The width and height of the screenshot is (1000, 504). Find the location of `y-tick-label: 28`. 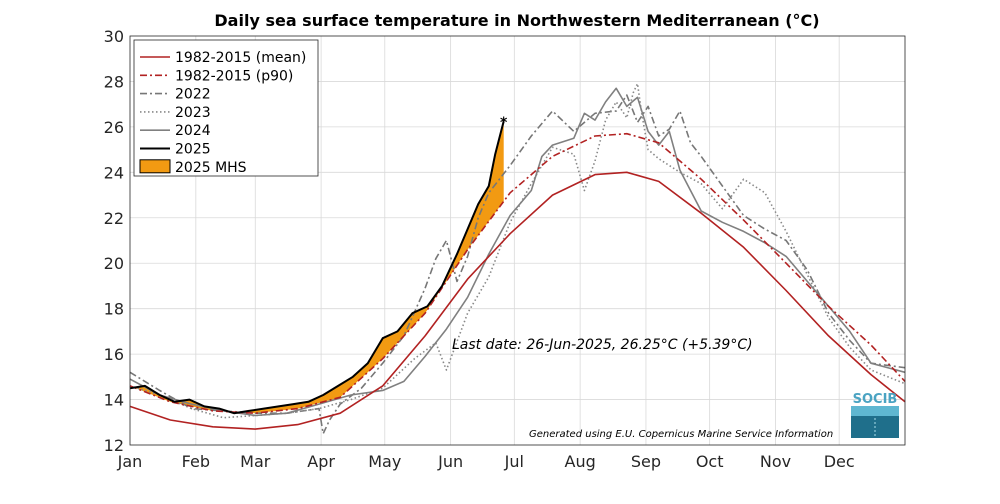

y-tick-label: 28 is located at coordinates (114, 81).